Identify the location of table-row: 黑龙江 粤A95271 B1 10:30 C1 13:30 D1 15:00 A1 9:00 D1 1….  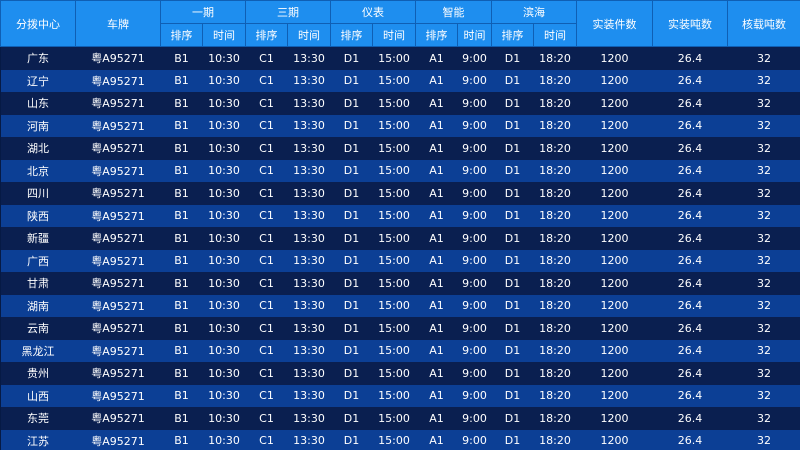
(400, 350).